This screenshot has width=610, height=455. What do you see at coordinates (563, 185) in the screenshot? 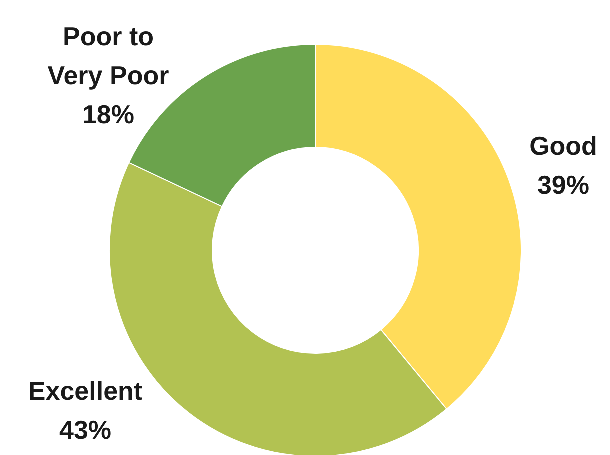
I see `data-label: 39%` at bounding box center [563, 185].